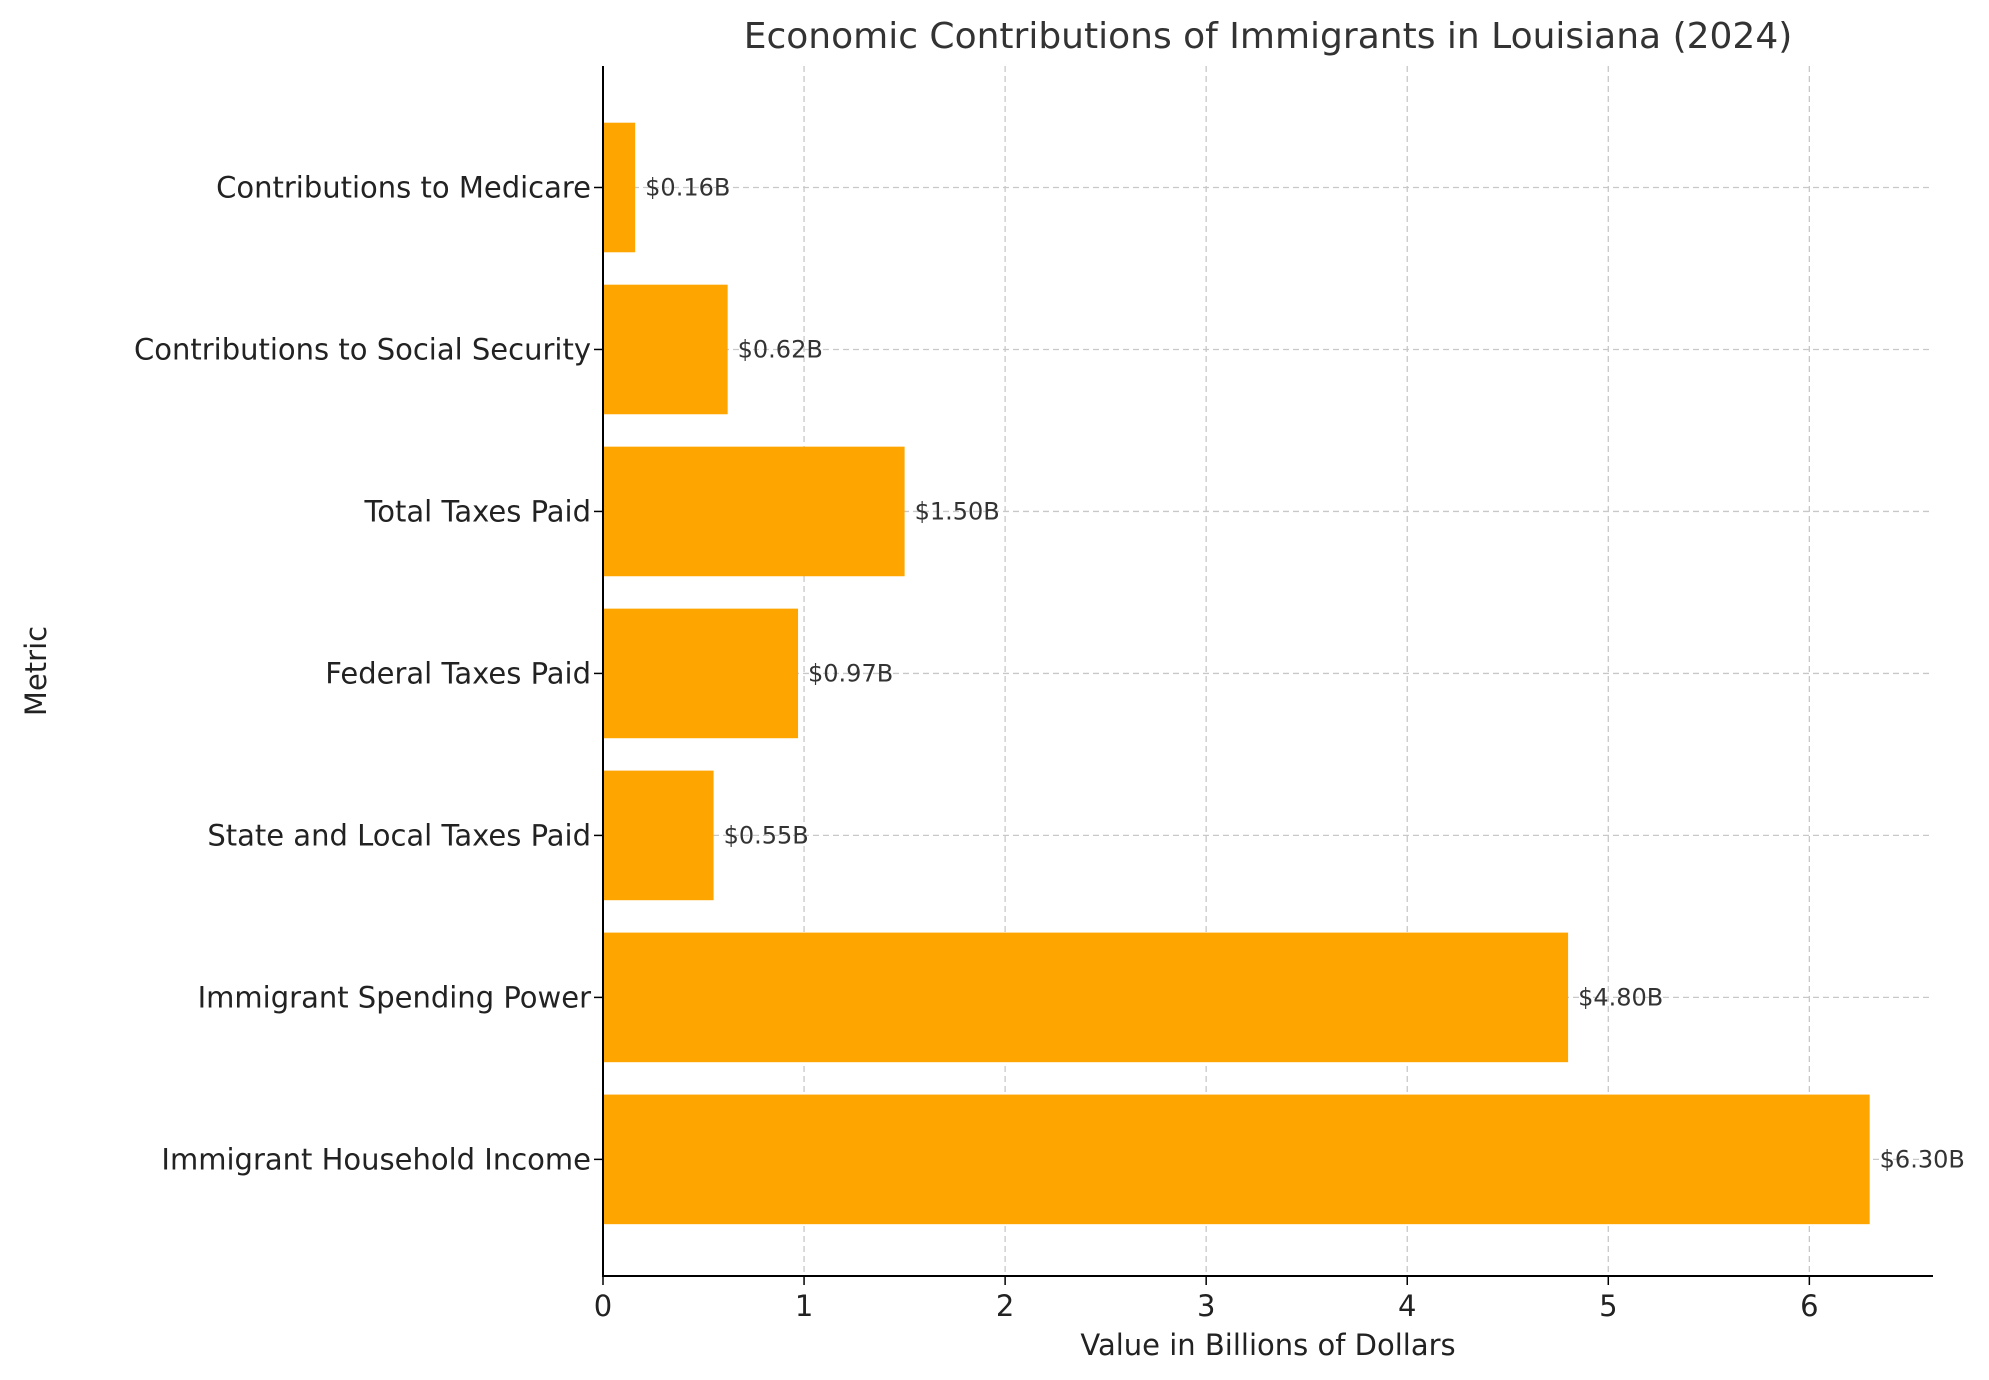 Image resolution: width=1989 pixels, height=1380 pixels. Describe the element at coordinates (1809, 1306) in the screenshot. I see `x-tick-label: 6` at that location.